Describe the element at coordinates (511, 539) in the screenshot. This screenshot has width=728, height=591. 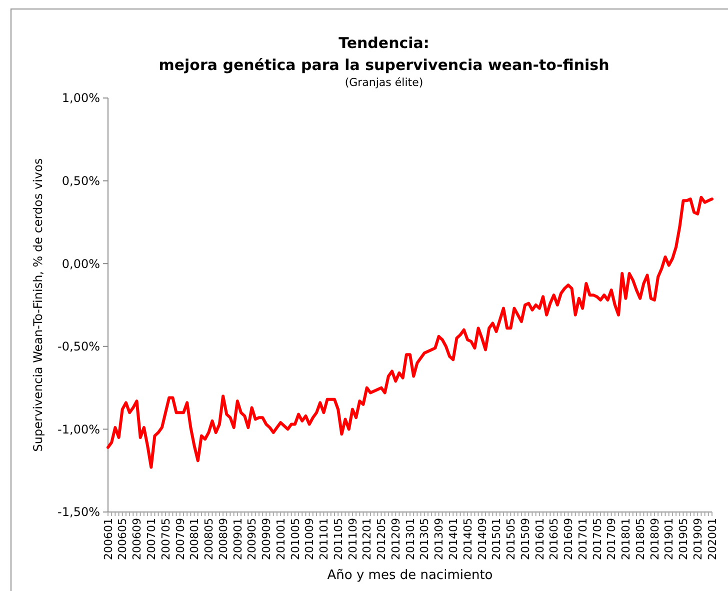
I see `x-tick-label: 201505` at that location.